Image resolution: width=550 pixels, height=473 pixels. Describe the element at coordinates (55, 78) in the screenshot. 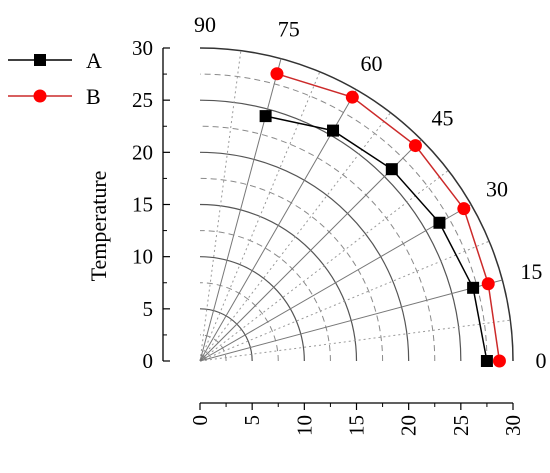

I see `legend: AB` at that location.